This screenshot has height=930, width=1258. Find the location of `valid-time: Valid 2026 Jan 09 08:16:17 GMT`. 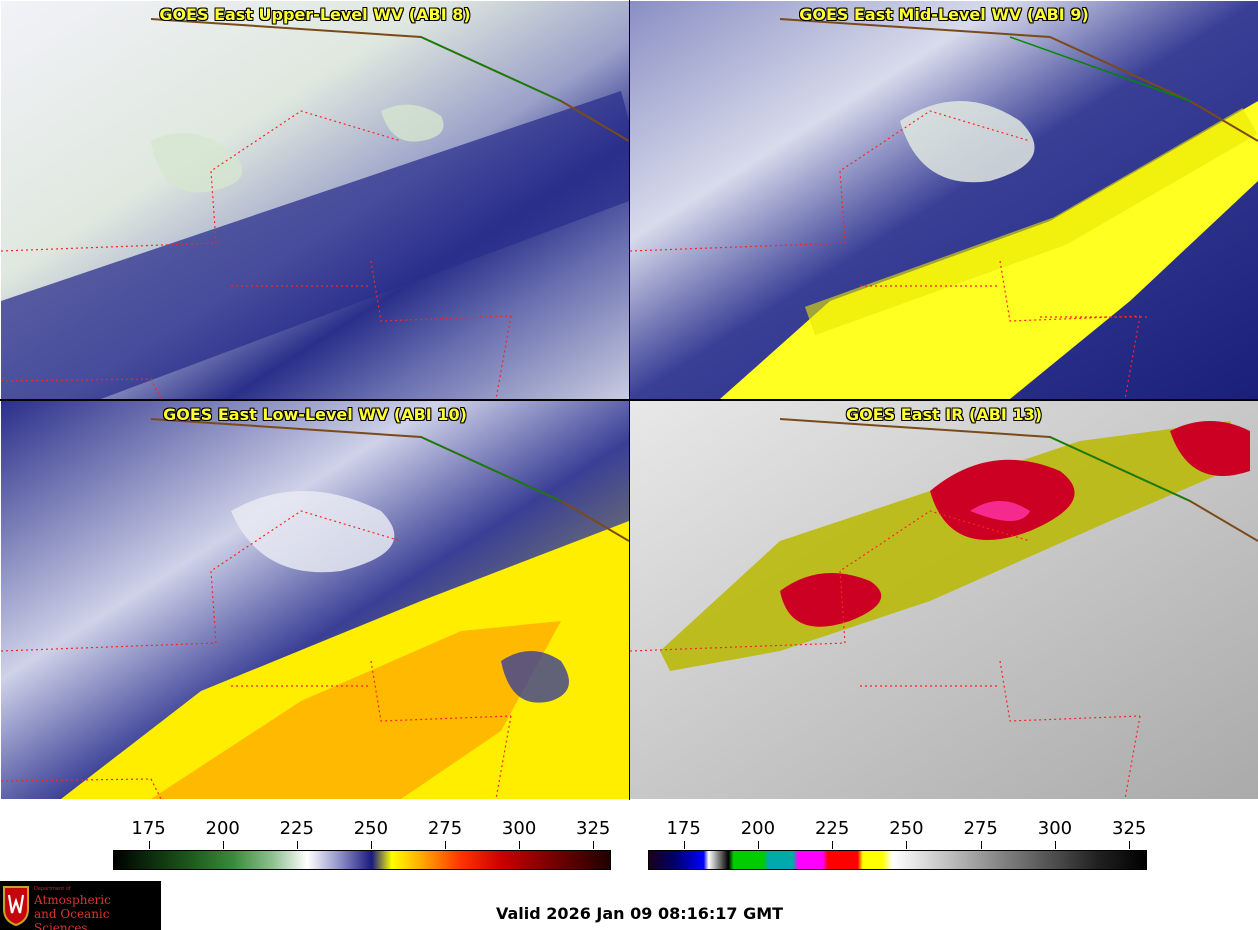

valid-time: Valid 2026 Jan 09 08:16:17 GMT is located at coordinates (640, 913).